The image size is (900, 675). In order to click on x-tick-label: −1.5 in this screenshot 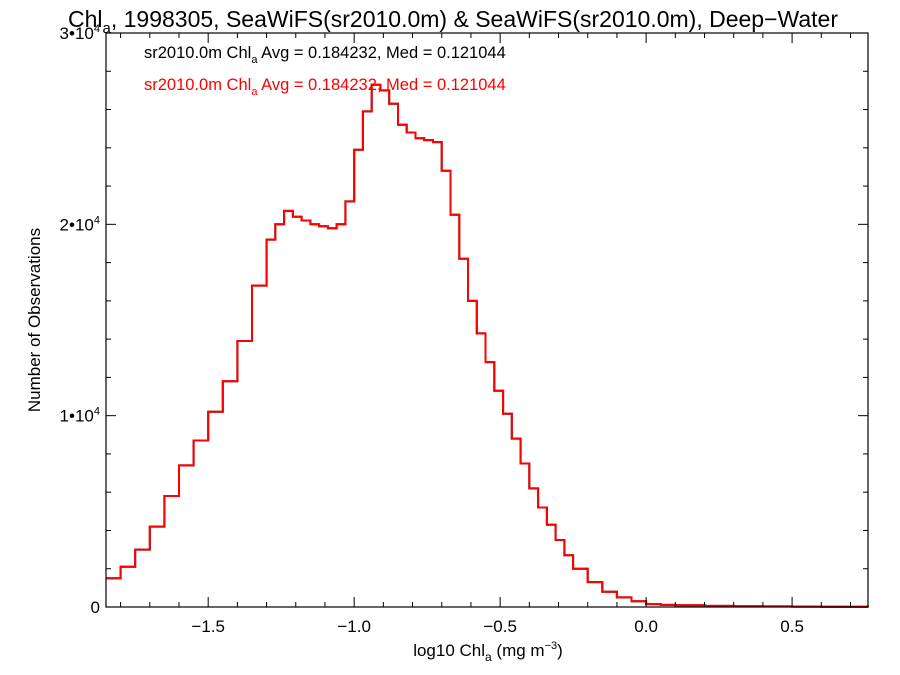, I will do `click(208, 626)`.